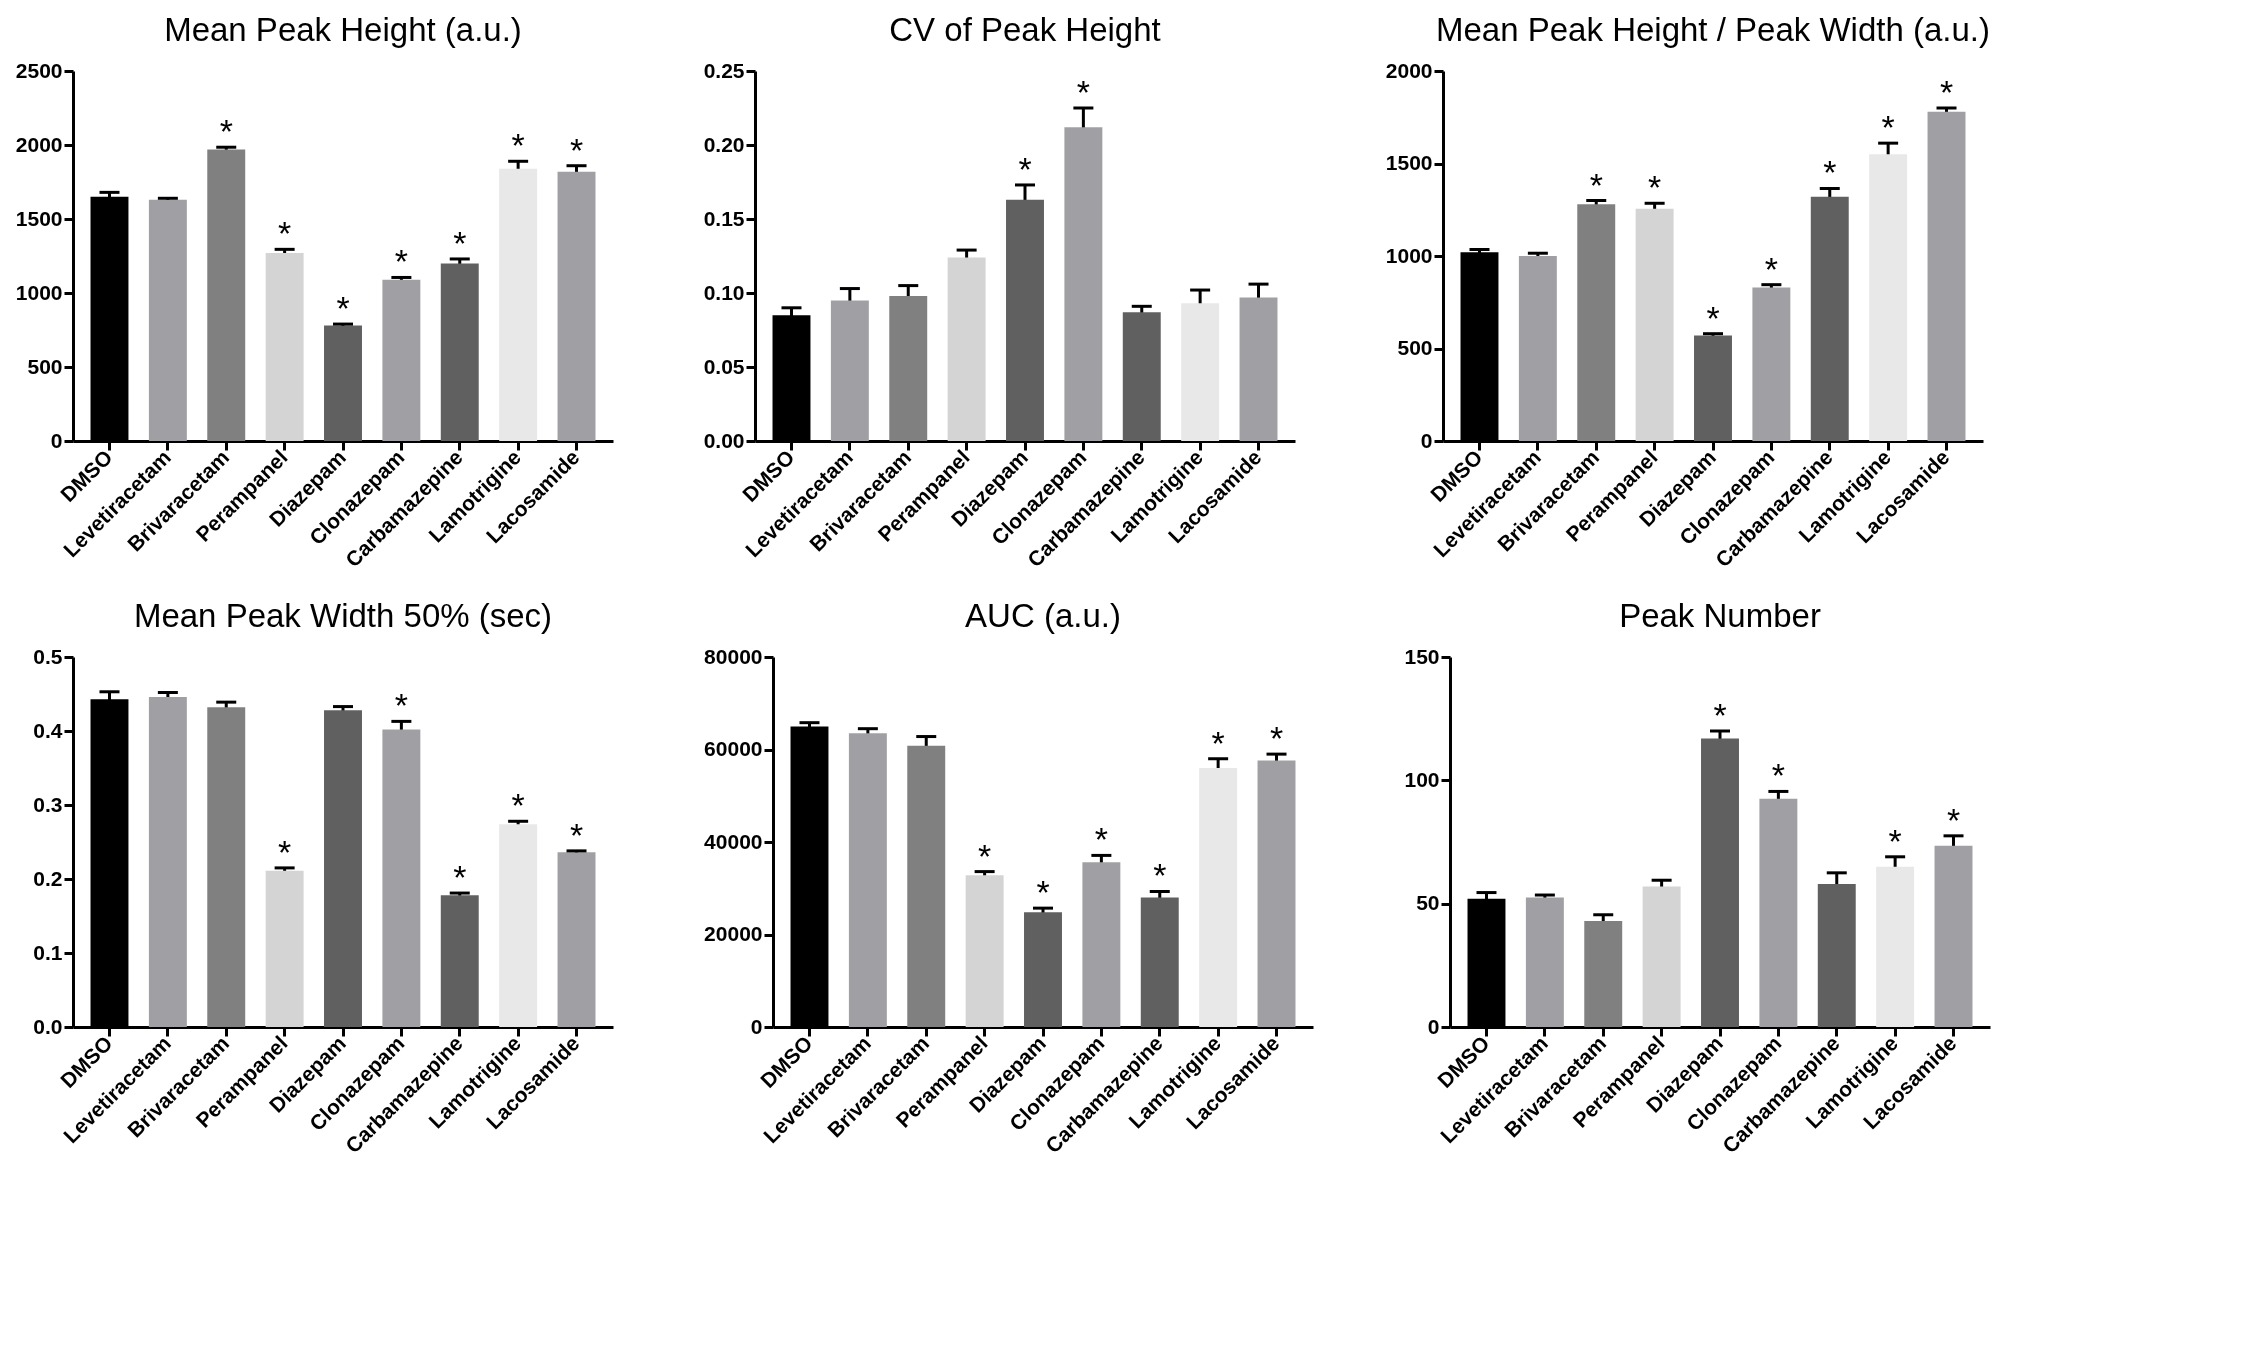 This screenshot has height=1368, width=2257. I want to click on y-tick-label: 2500, so click(39, 70).